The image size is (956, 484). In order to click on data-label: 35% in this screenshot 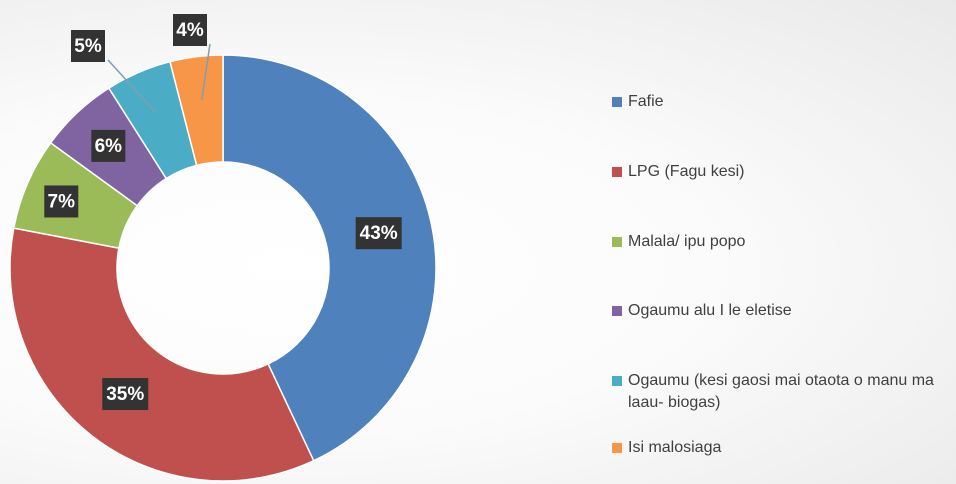, I will do `click(125, 394)`.